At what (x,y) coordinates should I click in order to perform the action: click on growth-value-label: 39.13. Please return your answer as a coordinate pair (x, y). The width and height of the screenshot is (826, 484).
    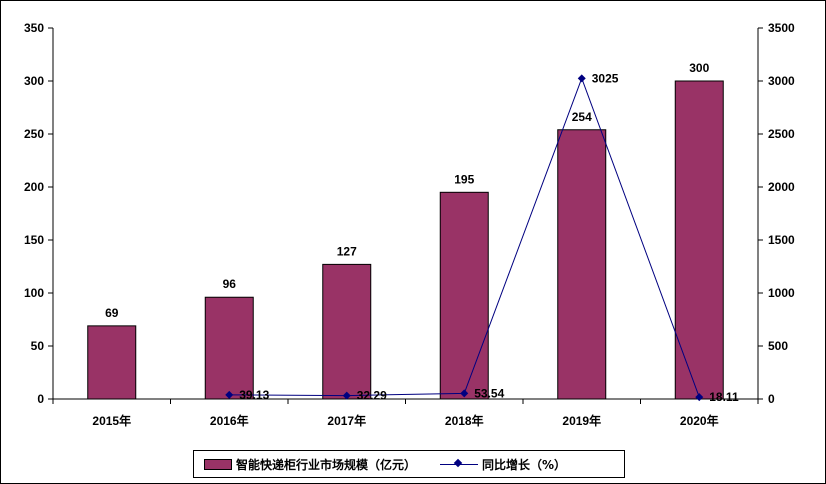
    Looking at the image, I should click on (254, 395).